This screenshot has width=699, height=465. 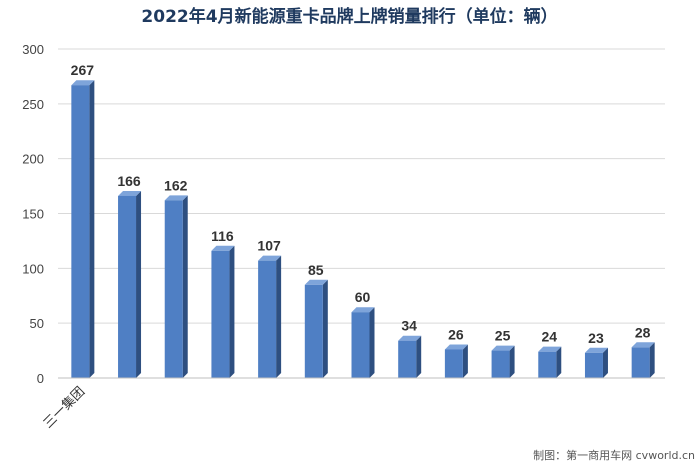 What do you see at coordinates (33, 214) in the screenshot?
I see `y-tick-label-150: 150` at bounding box center [33, 214].